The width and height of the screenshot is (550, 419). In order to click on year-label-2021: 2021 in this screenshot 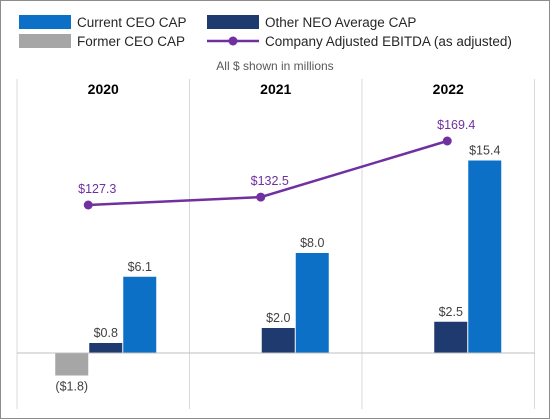, I will do `click(275, 89)`.